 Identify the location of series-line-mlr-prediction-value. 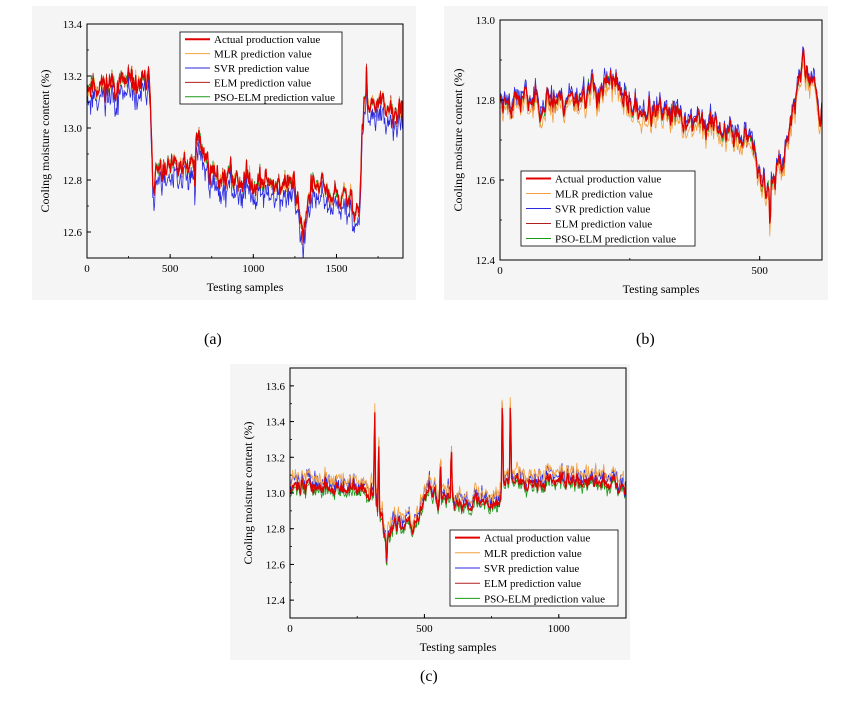
(458, 474).